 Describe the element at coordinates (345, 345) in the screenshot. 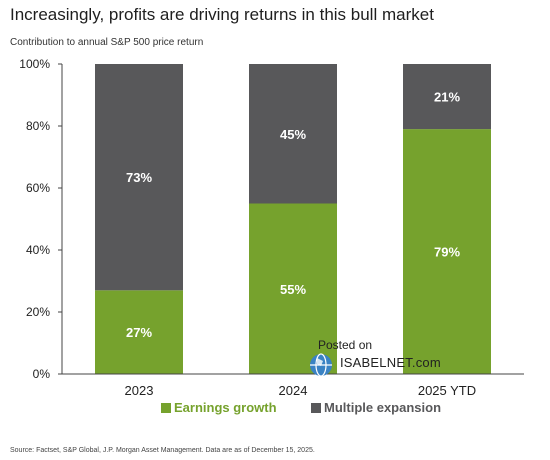

I see `watermark-posted-text: Posted on` at that location.